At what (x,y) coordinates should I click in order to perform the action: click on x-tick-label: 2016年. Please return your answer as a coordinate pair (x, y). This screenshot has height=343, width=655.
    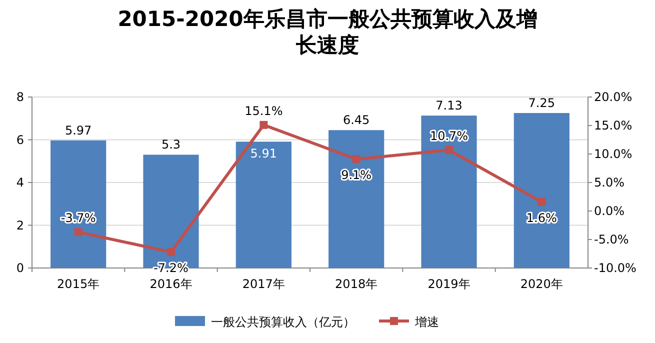
    Looking at the image, I should click on (171, 284).